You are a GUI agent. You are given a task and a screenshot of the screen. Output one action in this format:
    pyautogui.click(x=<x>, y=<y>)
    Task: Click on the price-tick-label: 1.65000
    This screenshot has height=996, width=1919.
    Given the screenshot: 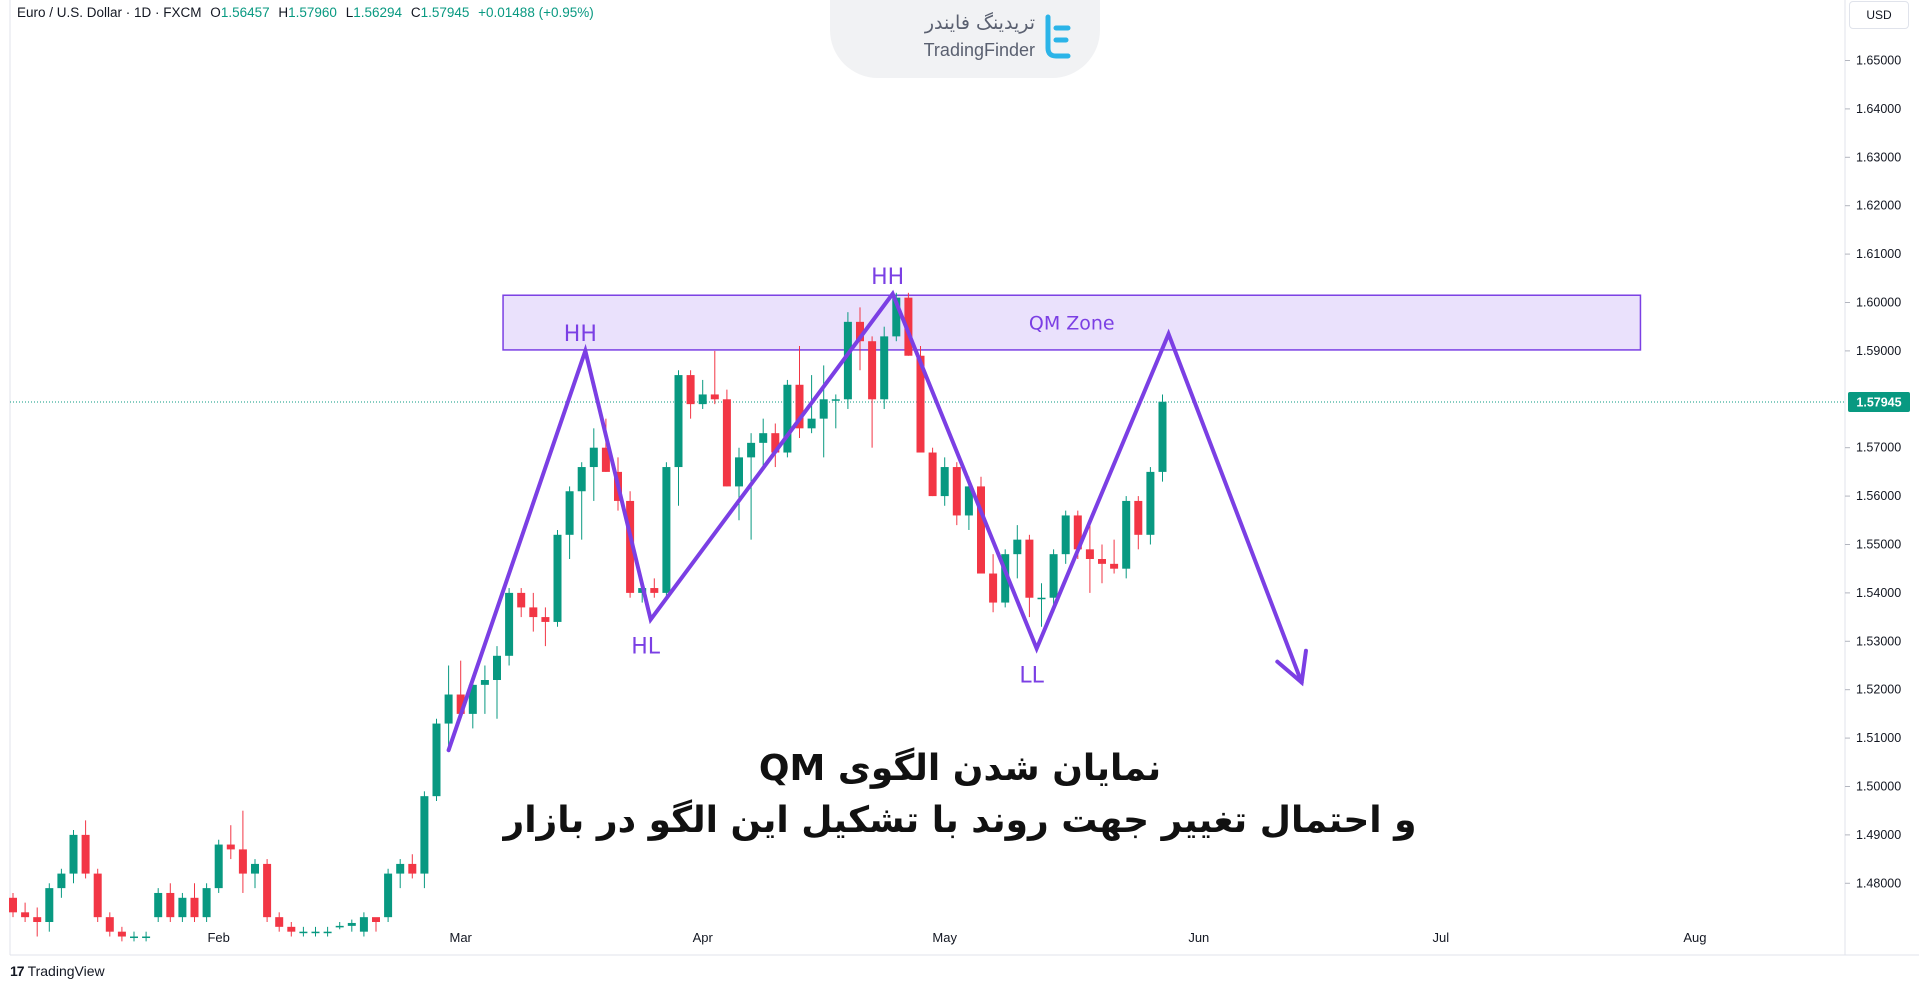 What is the action you would take?
    pyautogui.click(x=1878, y=60)
    